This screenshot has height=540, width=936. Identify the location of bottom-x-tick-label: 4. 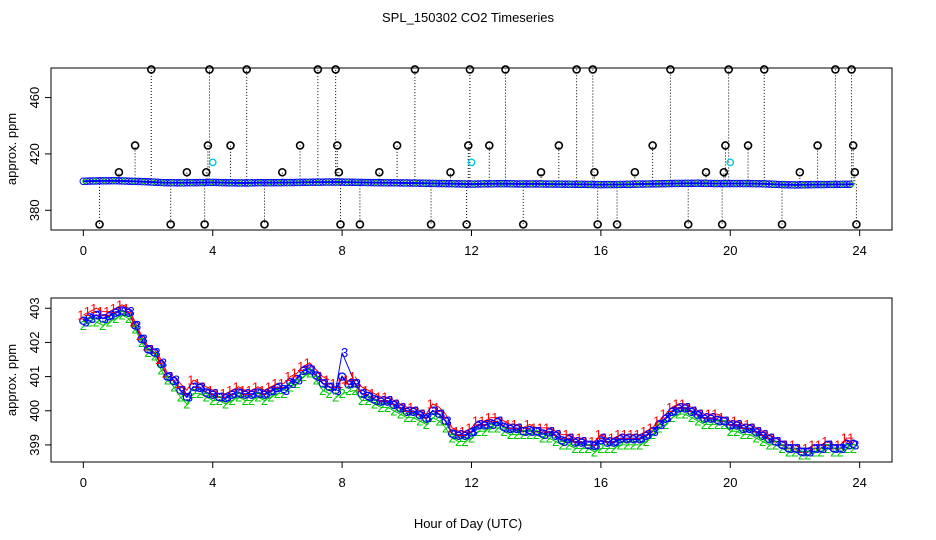
(212, 482).